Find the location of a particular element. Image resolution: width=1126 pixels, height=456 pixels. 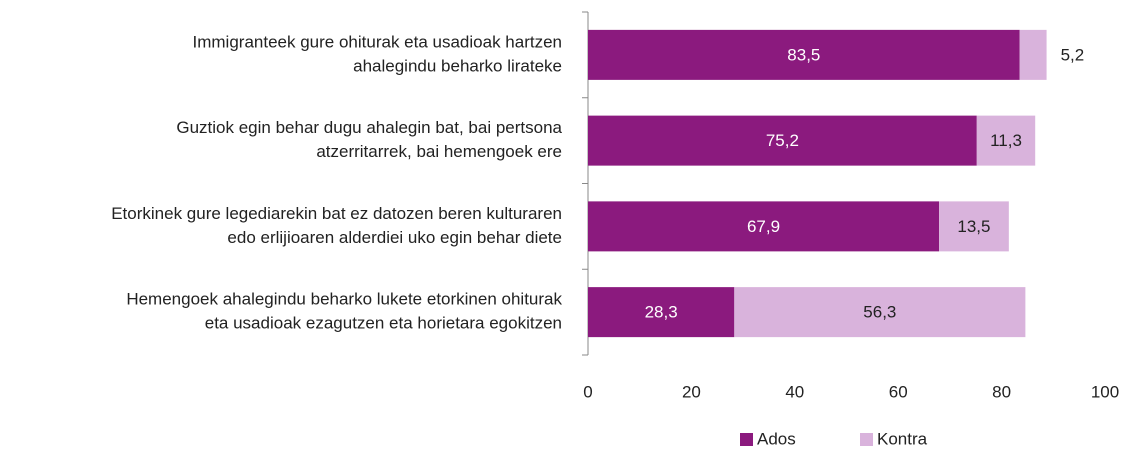

legend-label: Ados is located at coordinates (776, 438).